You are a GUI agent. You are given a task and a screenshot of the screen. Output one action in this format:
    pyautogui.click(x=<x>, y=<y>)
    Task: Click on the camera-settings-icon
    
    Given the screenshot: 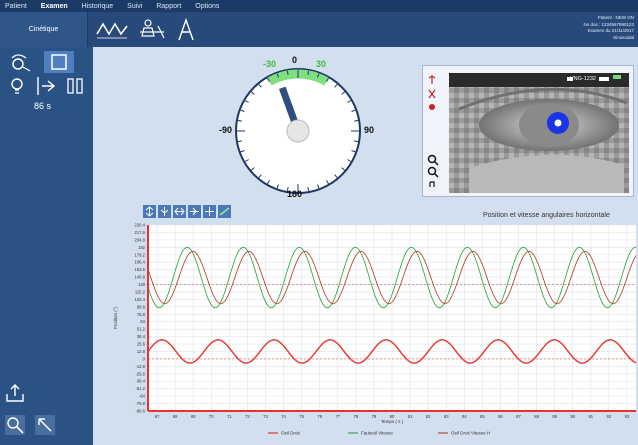 What is the action you would take?
    pyautogui.click(x=21, y=62)
    